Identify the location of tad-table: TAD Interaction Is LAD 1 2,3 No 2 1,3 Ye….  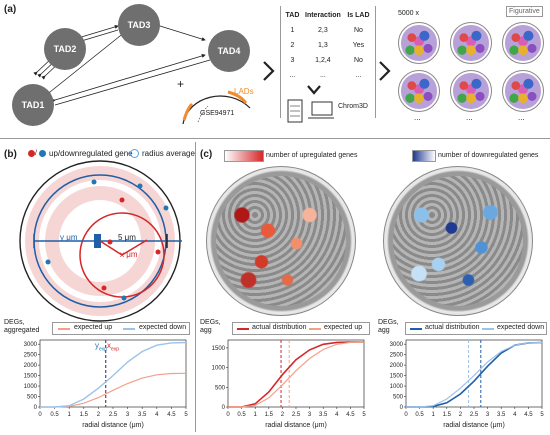
(328, 45).